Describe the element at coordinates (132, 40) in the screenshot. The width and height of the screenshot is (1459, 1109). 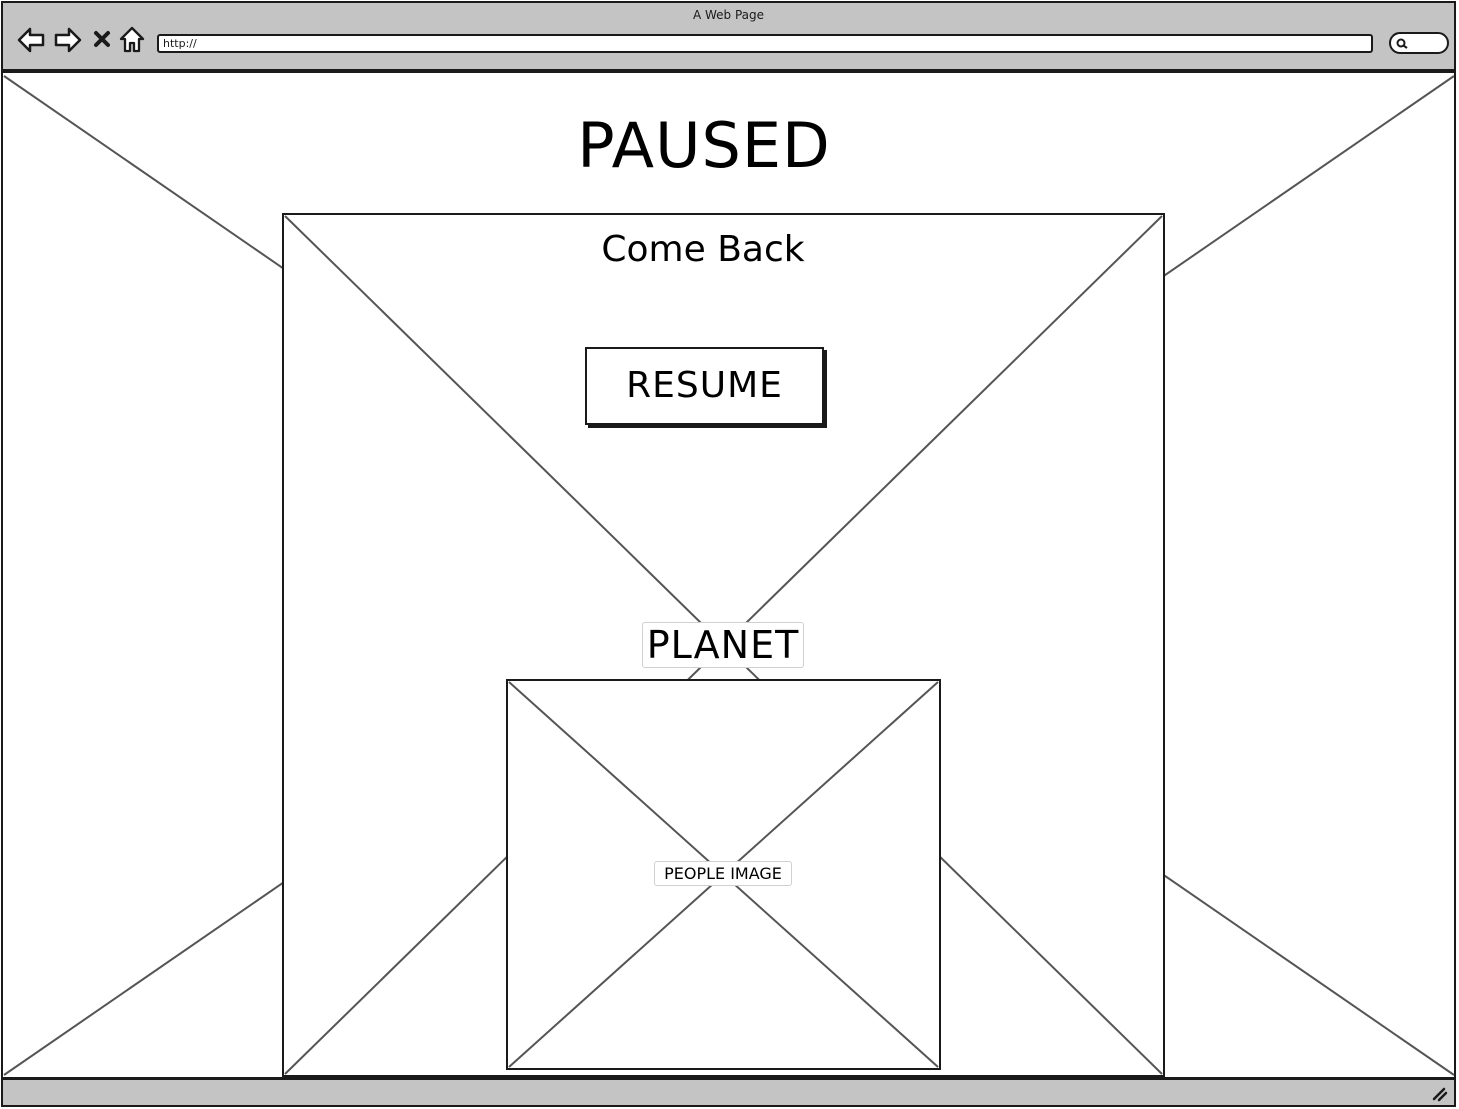
I see `home-icon` at that location.